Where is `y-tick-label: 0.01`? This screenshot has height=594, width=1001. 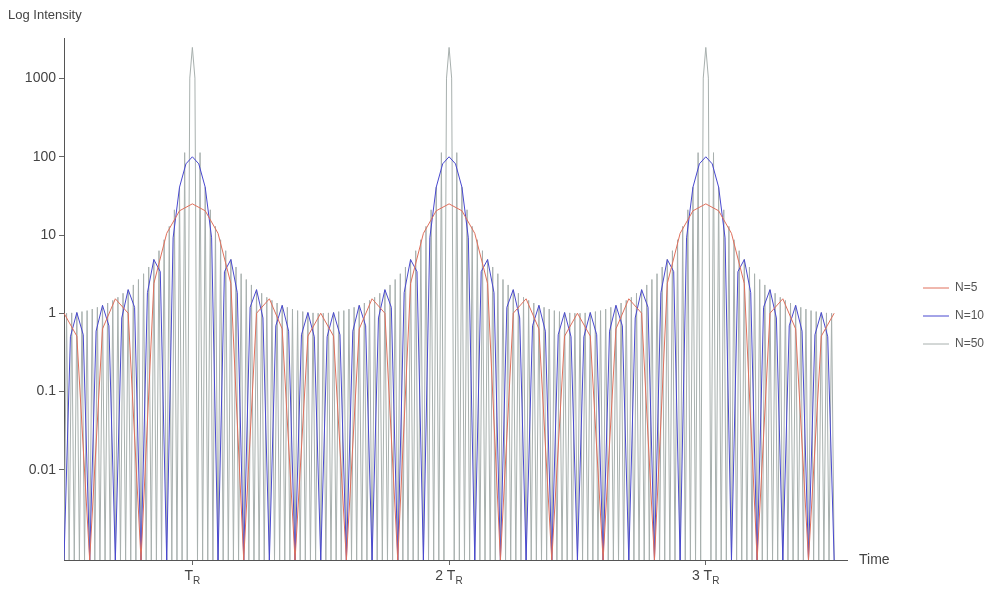
y-tick-label: 0.01 is located at coordinates (42, 468).